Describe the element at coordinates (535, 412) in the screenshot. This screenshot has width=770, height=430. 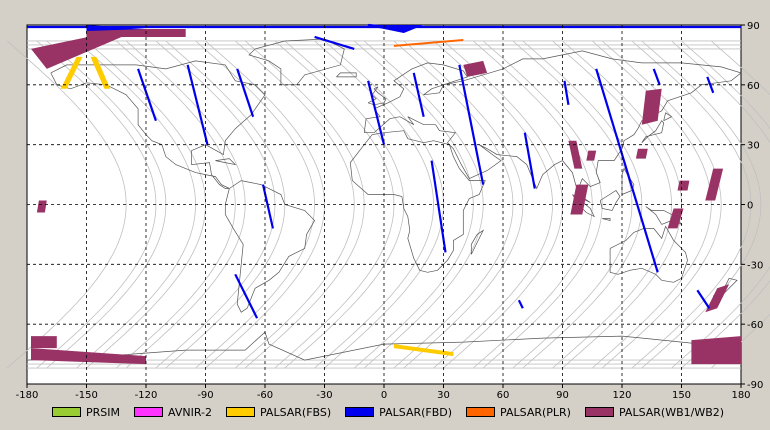
I see `legend-label-palsar-plr: PALSAR(PLR)` at that location.